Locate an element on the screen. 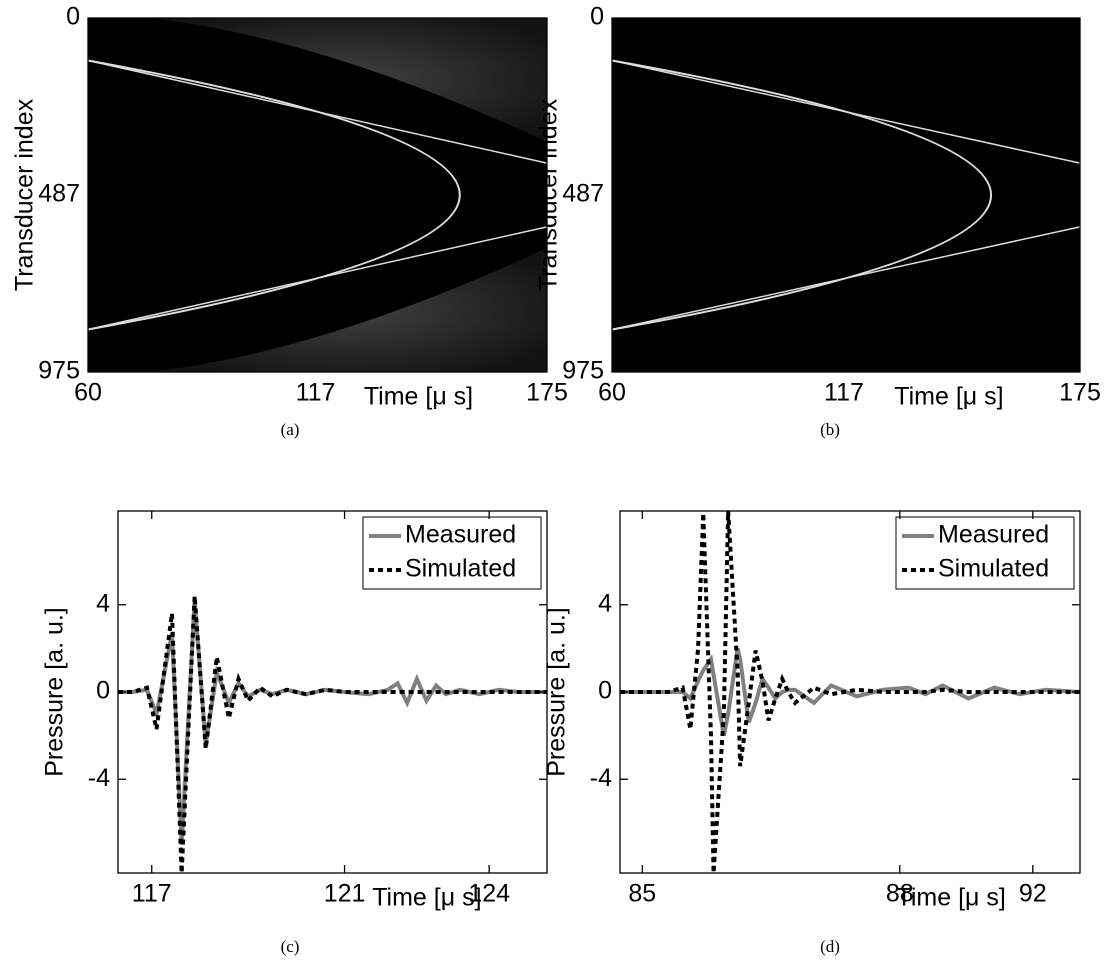 The width and height of the screenshot is (1109, 972). caption: (d) is located at coordinates (830, 946).